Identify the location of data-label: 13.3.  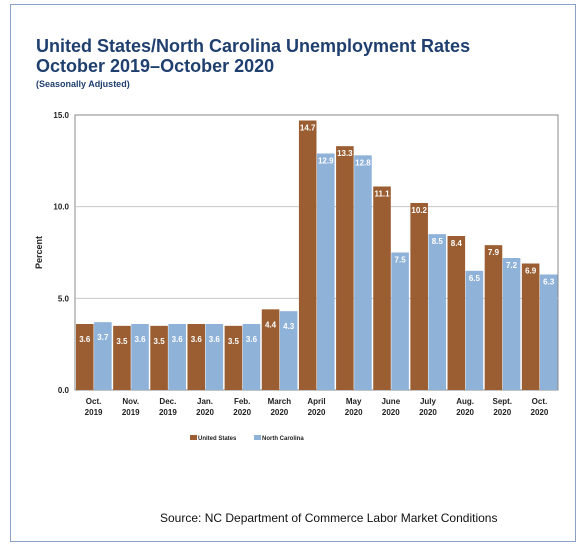
(345, 153).